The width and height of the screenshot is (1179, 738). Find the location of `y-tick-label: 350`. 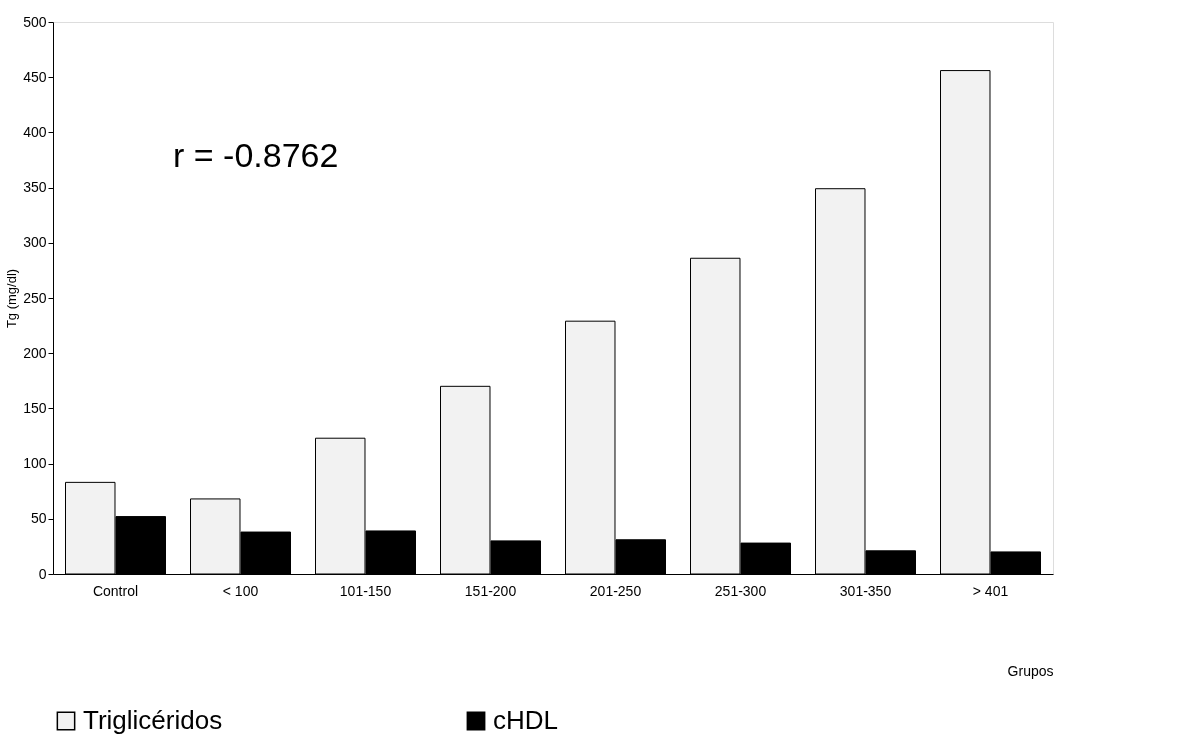

y-tick-label: 350 is located at coordinates (35, 187).